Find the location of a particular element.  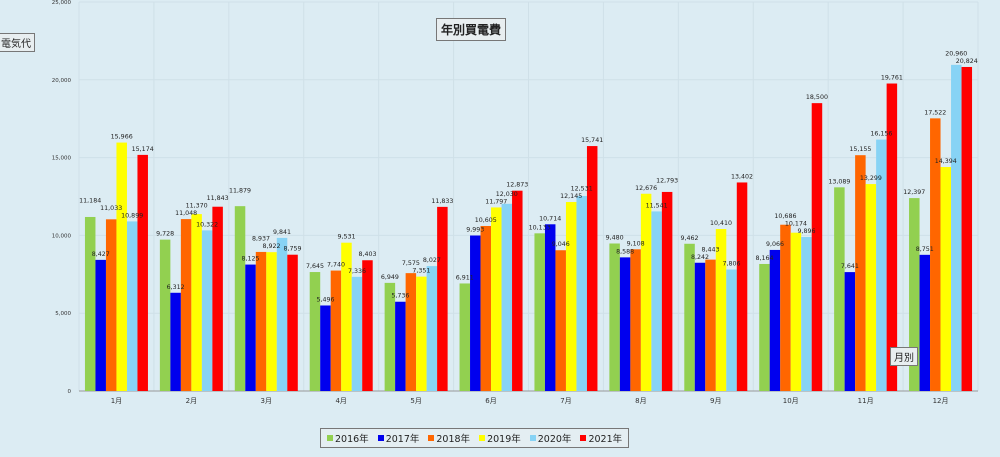

x-tick-label: 9月 is located at coordinates (715, 401).